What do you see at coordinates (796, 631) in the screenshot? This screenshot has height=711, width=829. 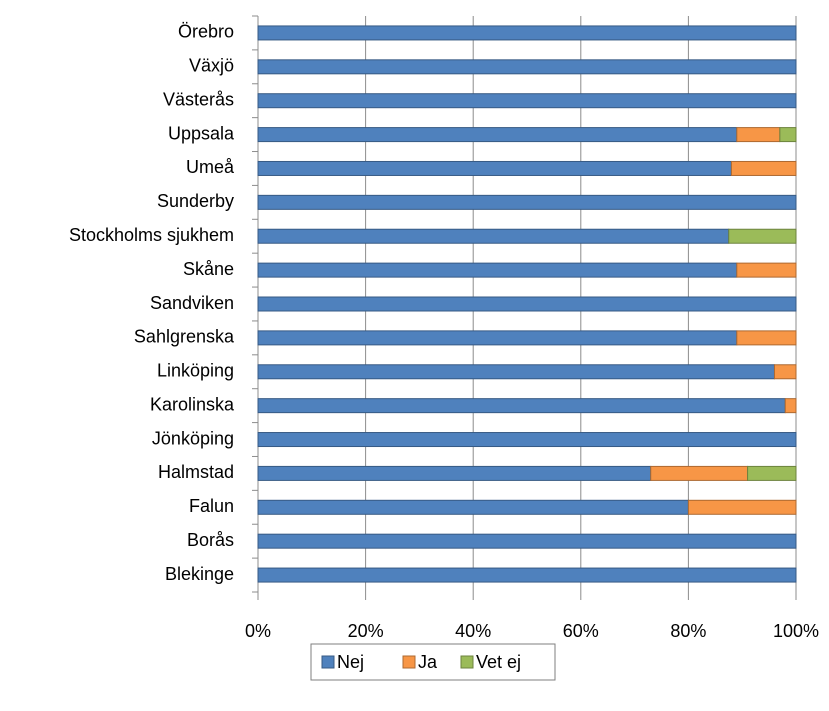 I see `x-tick-label: 100%` at bounding box center [796, 631].